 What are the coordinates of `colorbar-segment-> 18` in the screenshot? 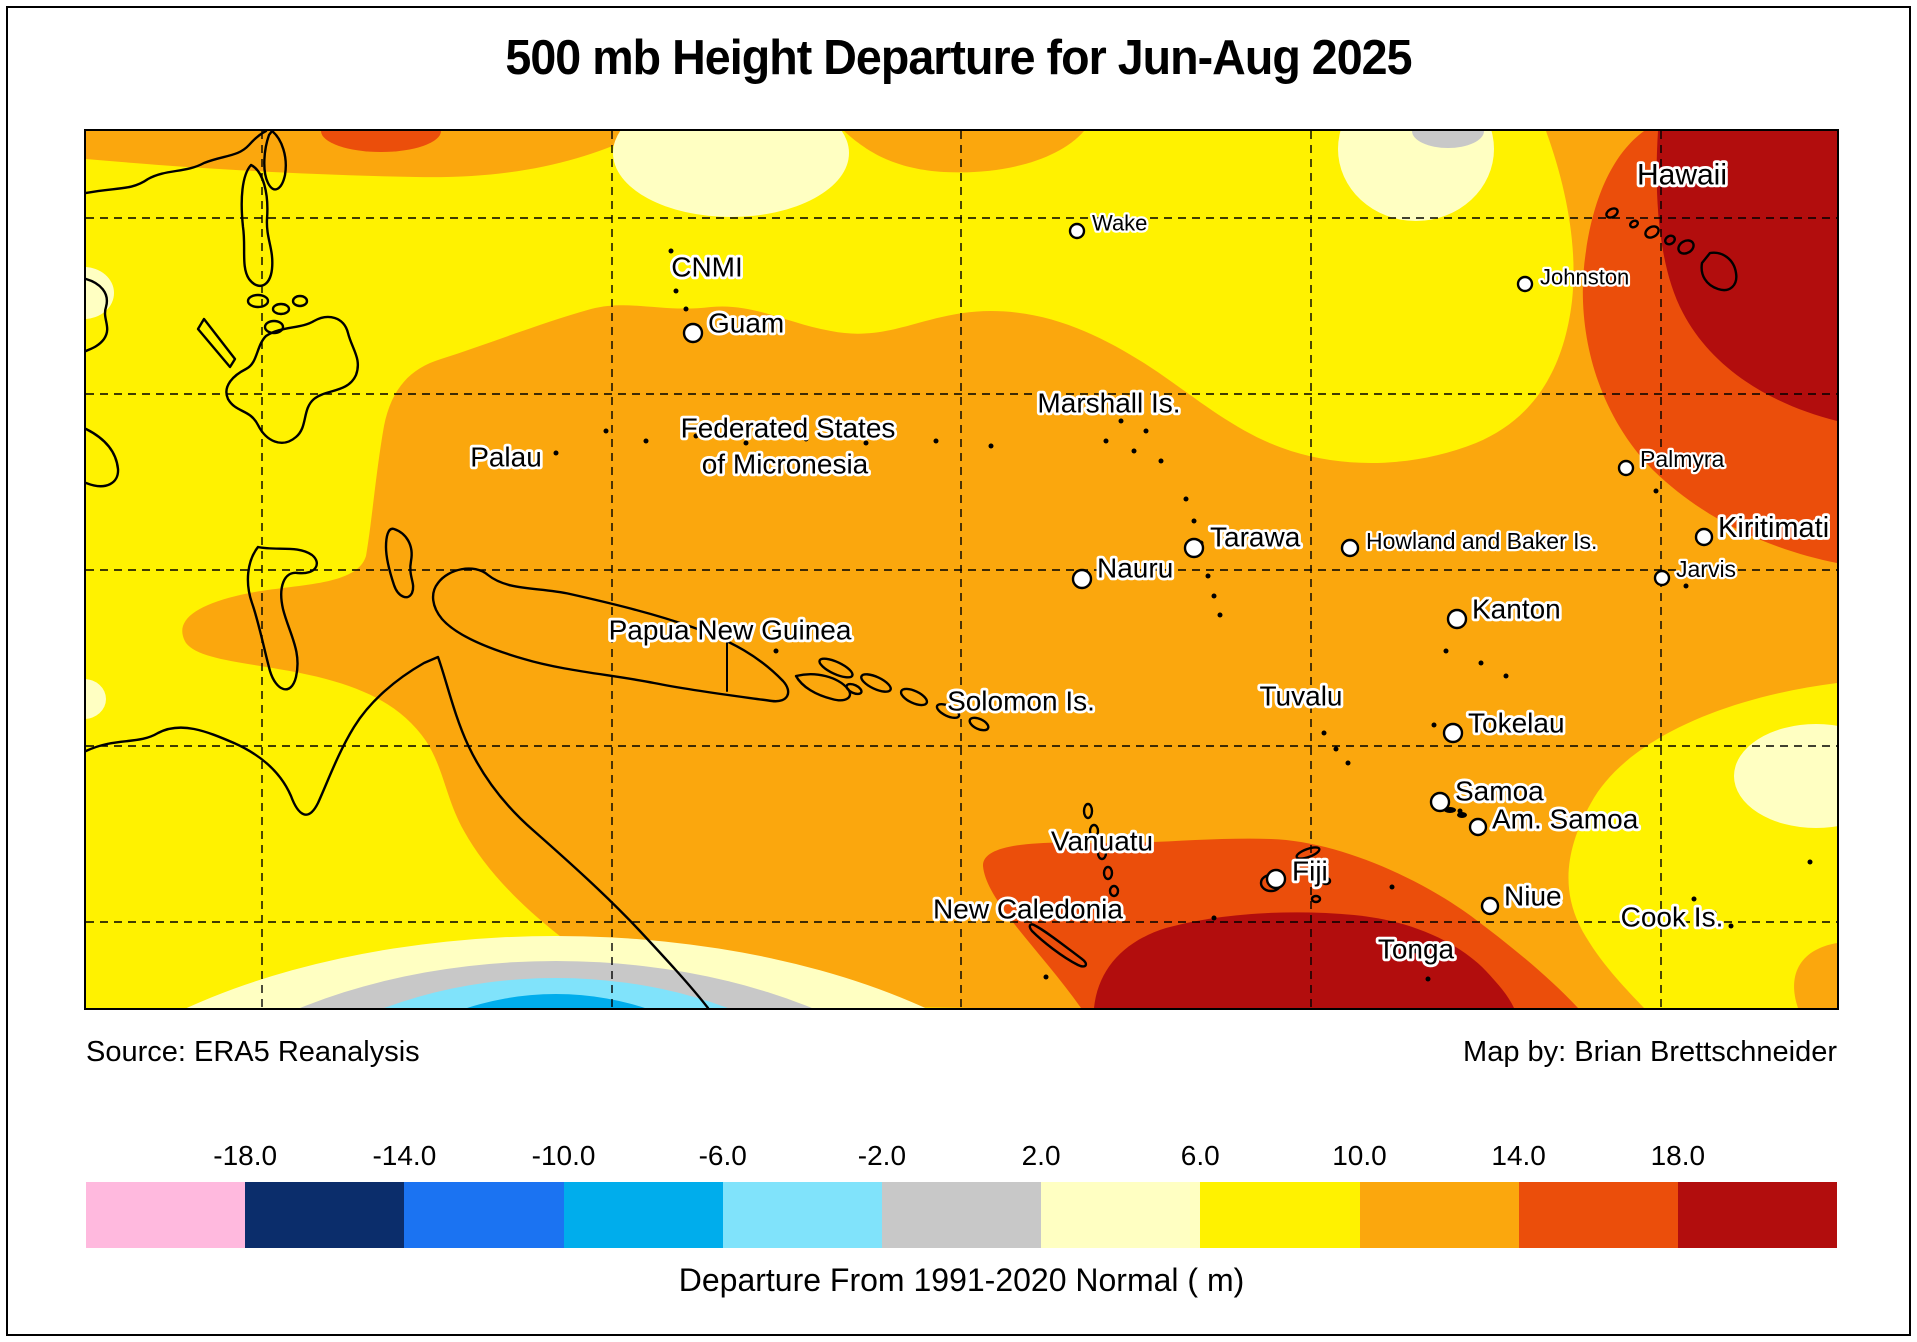 It's located at (1757, 1215).